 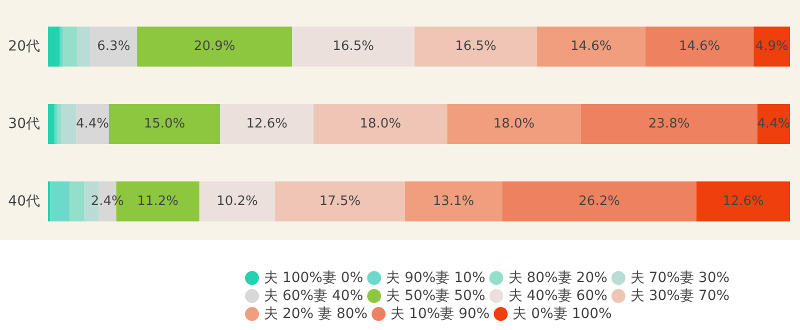 I want to click on y-tick-label: 20代, so click(x=24, y=46).